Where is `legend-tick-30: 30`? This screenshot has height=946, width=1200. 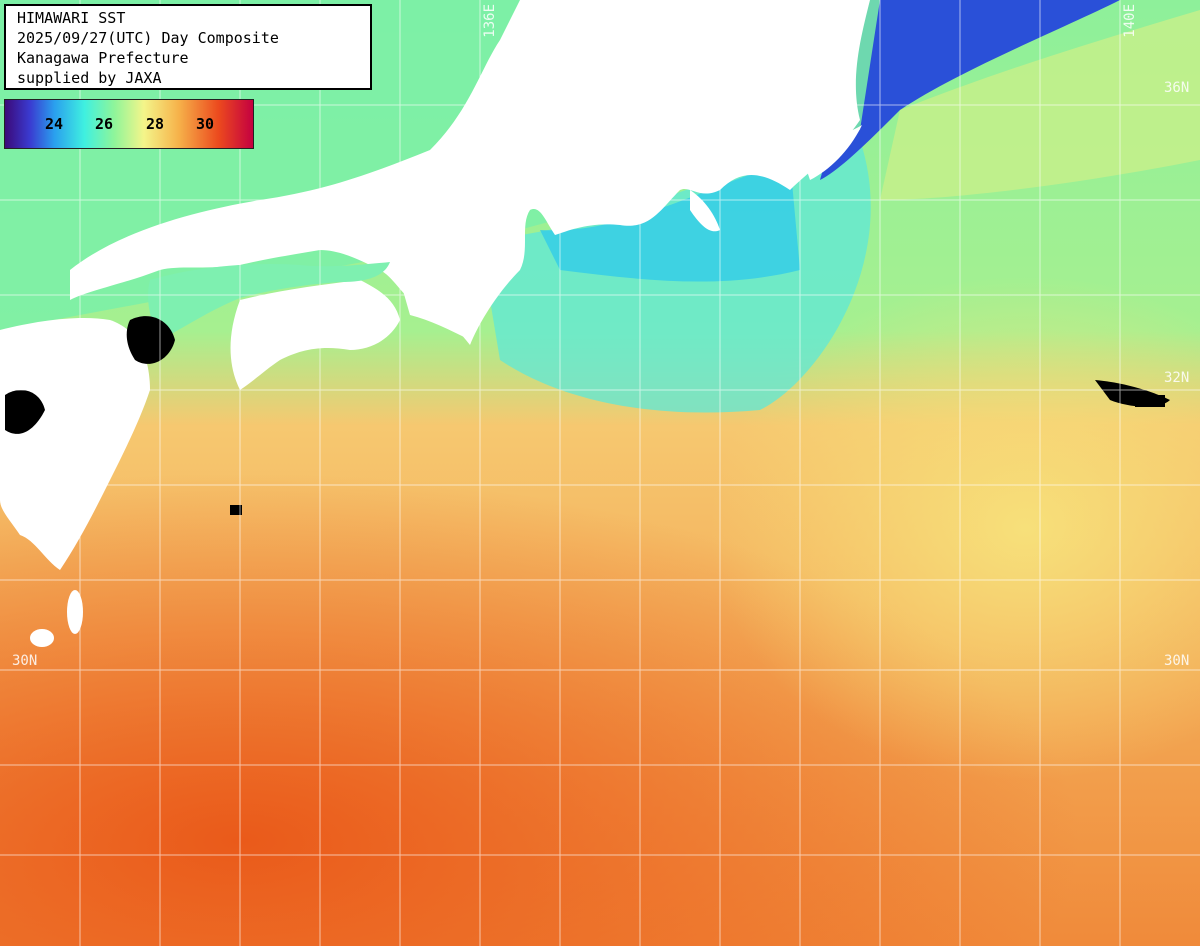 legend-tick-30: 30 is located at coordinates (205, 124).